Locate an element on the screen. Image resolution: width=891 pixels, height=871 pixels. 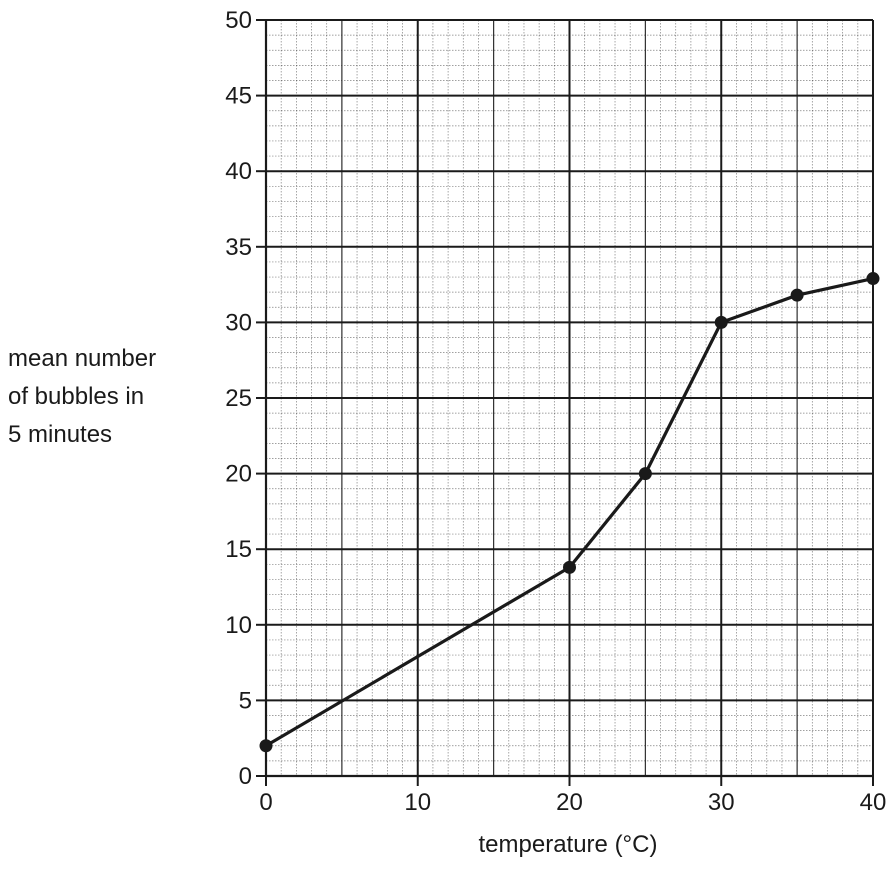
y-tick-label: 5 is located at coordinates (245, 700).